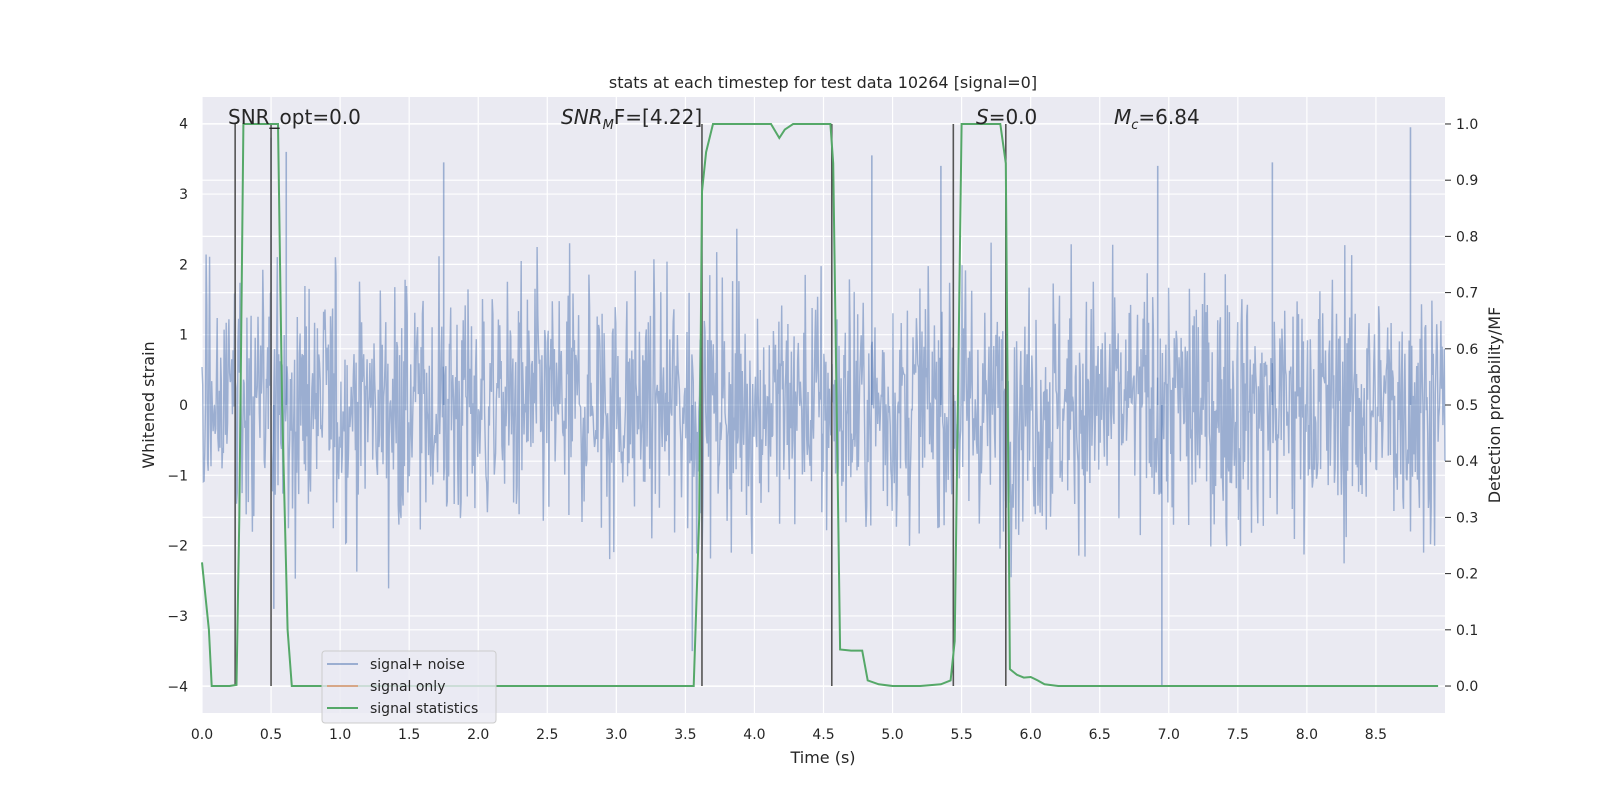 This screenshot has width=1600, height=800. I want to click on legend-label-noise: signal+ noise, so click(417, 665).